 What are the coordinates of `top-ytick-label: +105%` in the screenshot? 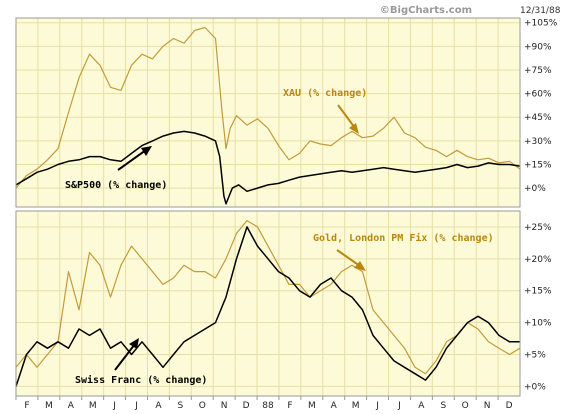 It's located at (541, 24).